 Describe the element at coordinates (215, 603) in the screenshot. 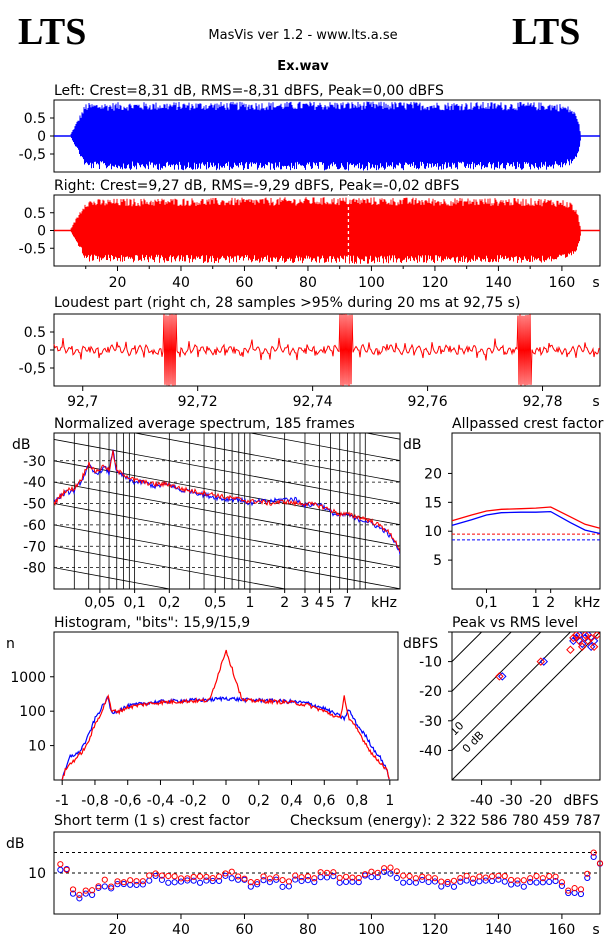

I see `spectrum-xtick-label: 0,5` at that location.